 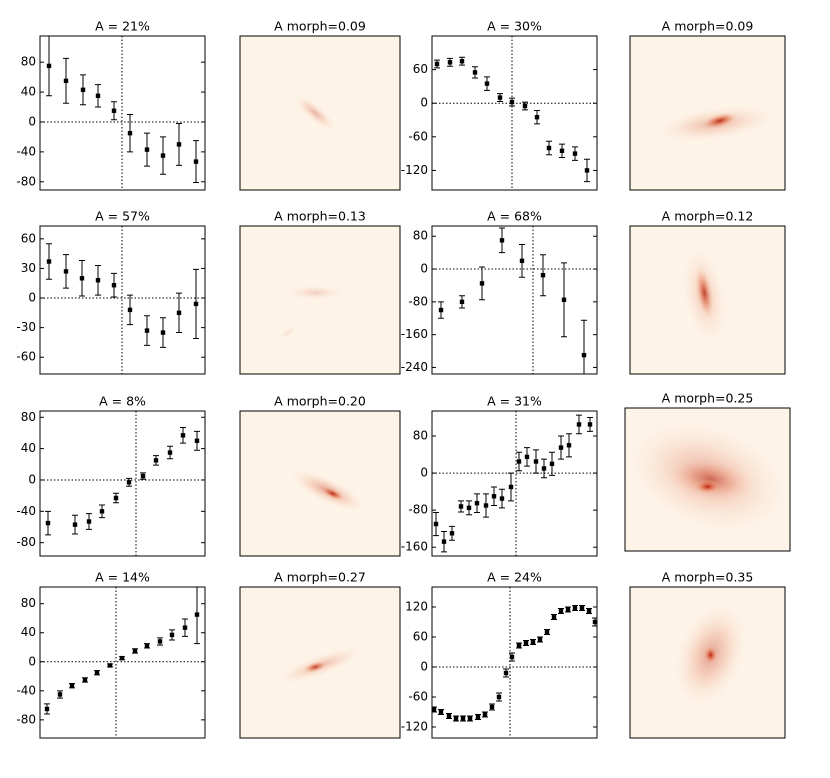 I want to click on y-tick-label: 60, so click(x=28, y=238).